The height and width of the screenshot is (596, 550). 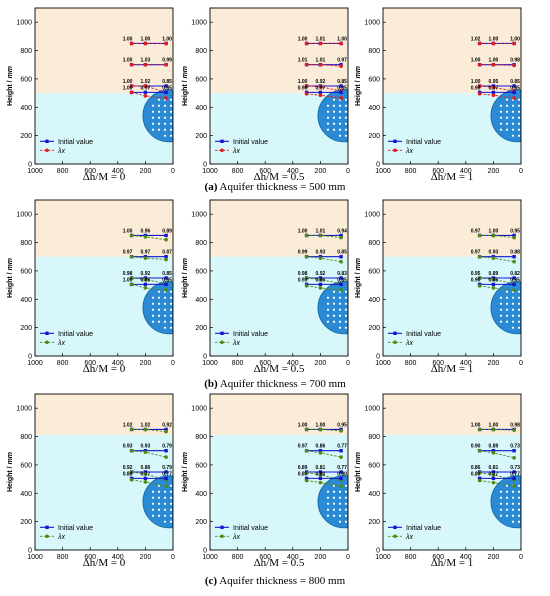 I want to click on data-label: 0.89, so click(x=303, y=468).